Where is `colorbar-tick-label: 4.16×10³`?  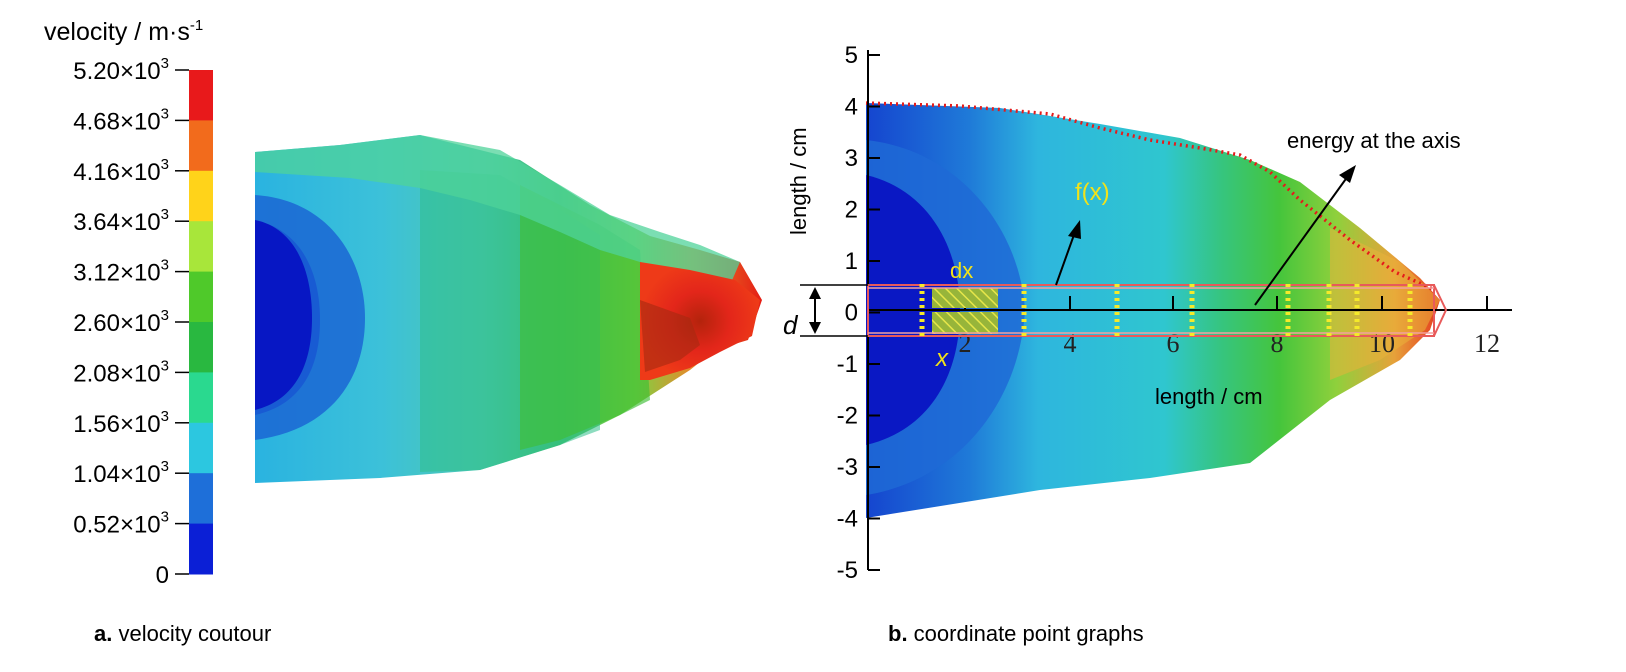
colorbar-tick-label: 4.16×10³ is located at coordinates (121, 171).